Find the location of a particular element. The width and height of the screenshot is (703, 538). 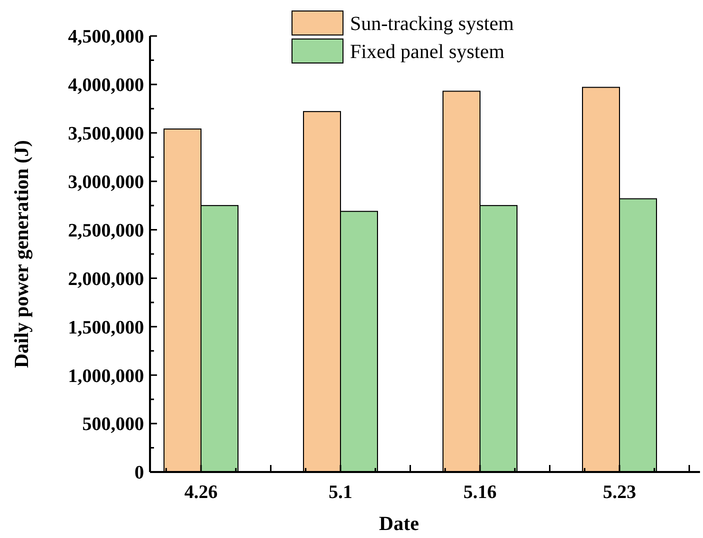

x-tick-label: 5.1 is located at coordinates (340, 492).